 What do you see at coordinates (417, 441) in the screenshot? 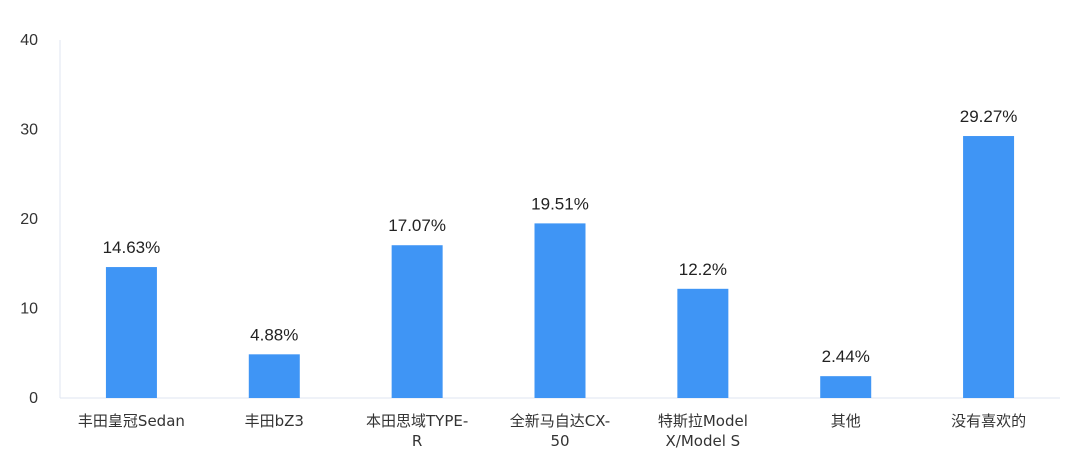
I see `category-label: R` at bounding box center [417, 441].